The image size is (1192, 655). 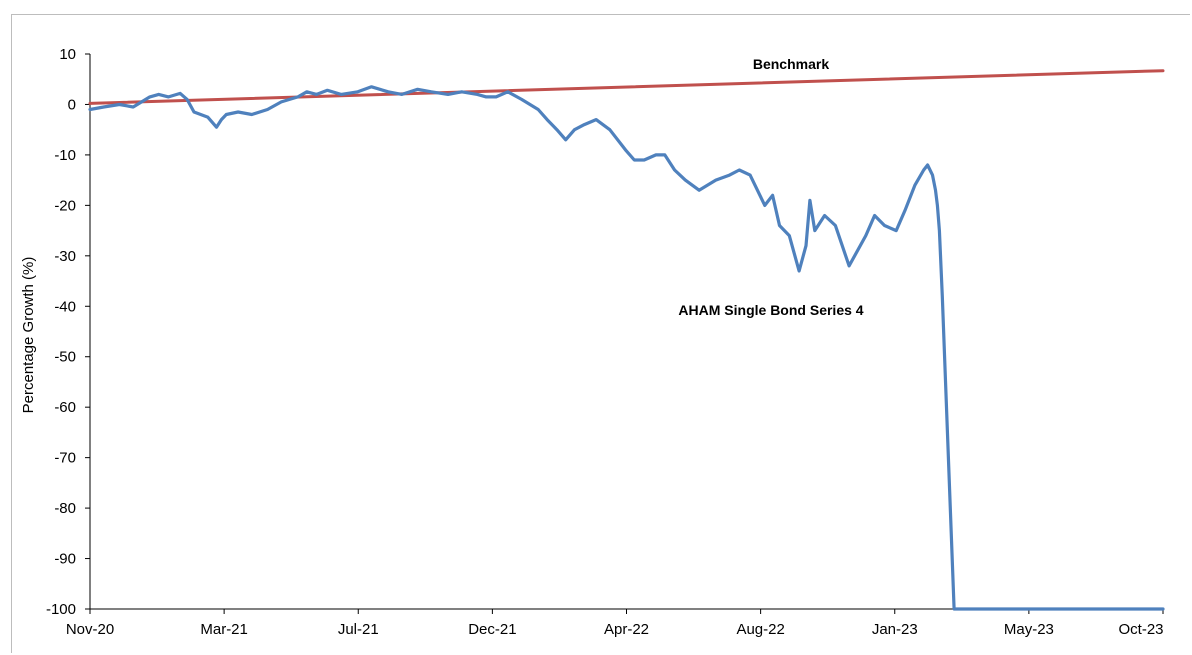 I want to click on x-tick-label: Apr-22, so click(x=626, y=629).